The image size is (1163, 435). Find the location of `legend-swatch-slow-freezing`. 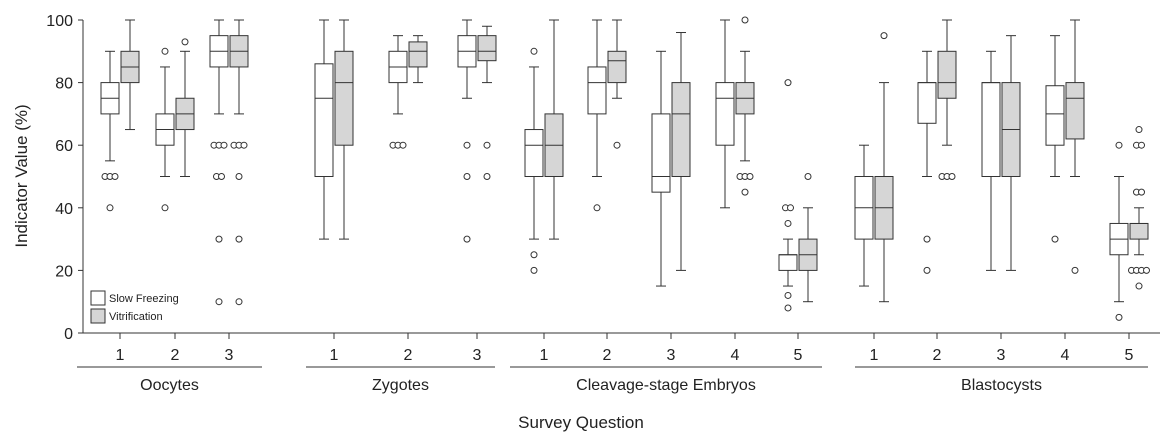

legend-swatch-slow-freezing is located at coordinates (98, 298).